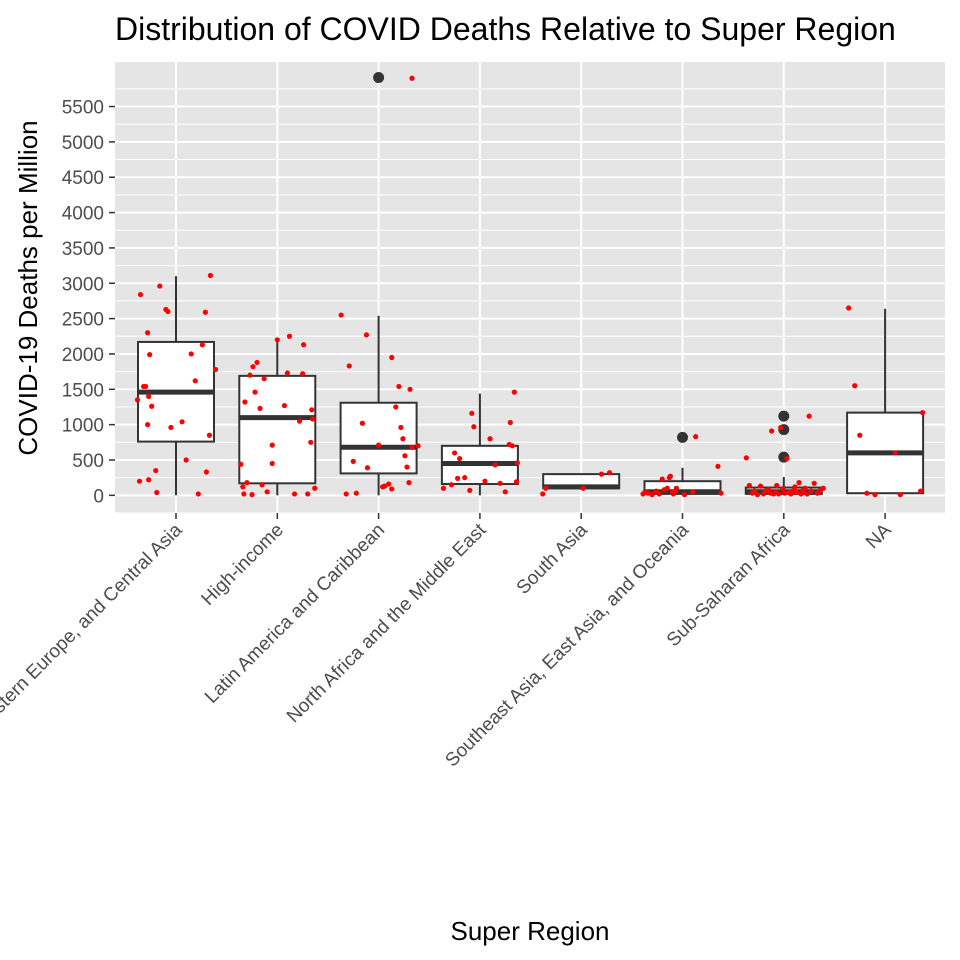 Image resolution: width=960 pixels, height=960 pixels. Describe the element at coordinates (83, 249) in the screenshot. I see `y-tick-label: 3500` at that location.